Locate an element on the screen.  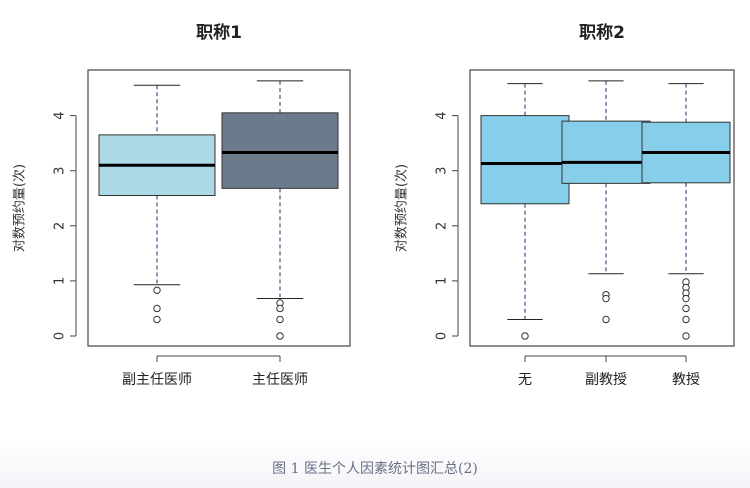
x-tick-label: 主任医师 is located at coordinates (280, 380).